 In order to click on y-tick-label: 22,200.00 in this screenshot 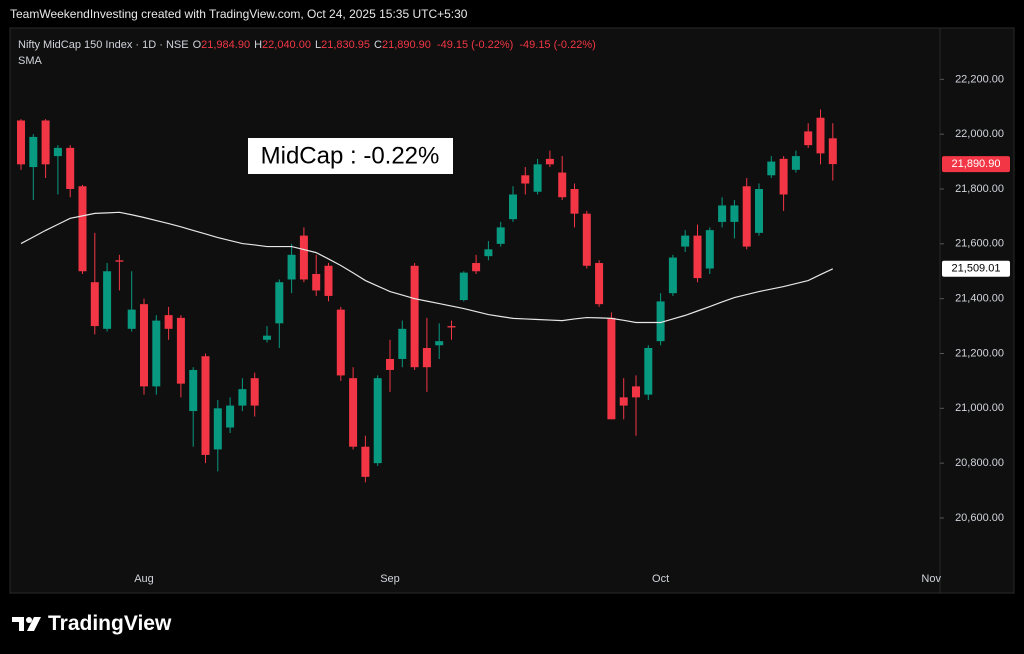, I will do `click(979, 79)`.